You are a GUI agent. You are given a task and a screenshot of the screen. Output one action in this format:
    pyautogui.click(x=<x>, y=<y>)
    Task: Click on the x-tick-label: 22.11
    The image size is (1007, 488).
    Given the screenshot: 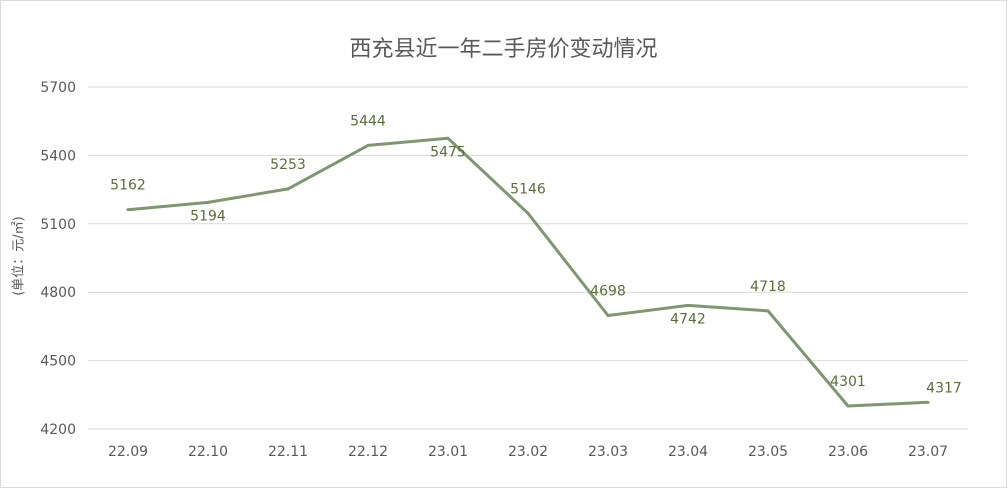 What is the action you would take?
    pyautogui.click(x=288, y=452)
    